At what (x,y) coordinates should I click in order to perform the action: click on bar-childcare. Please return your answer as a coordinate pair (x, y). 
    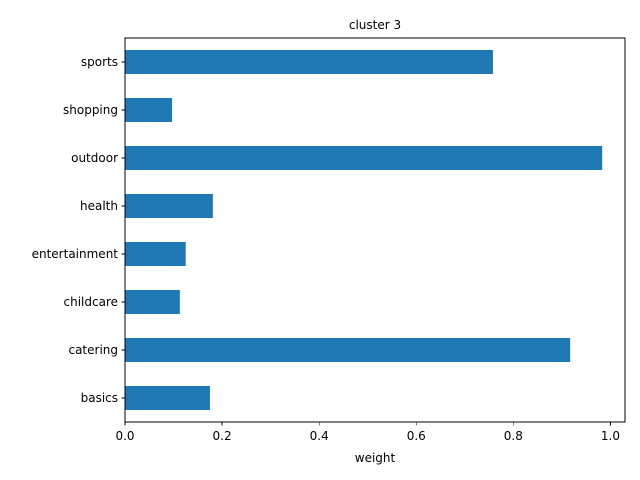
    Looking at the image, I should click on (152, 302).